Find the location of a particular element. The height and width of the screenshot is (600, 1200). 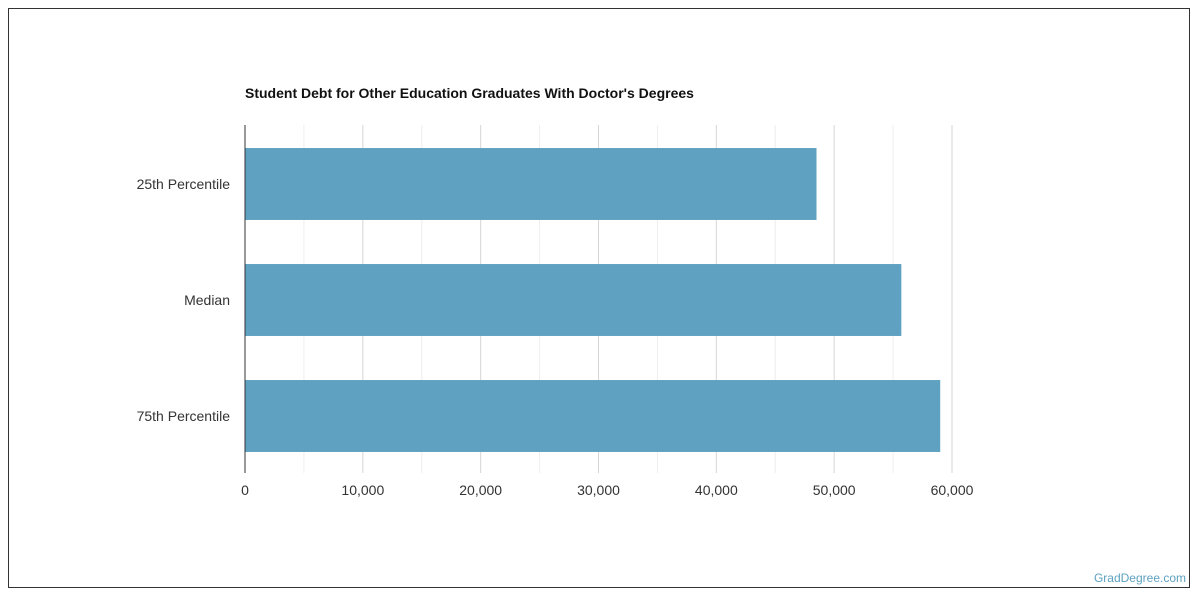

category-label: 25th Percentile is located at coordinates (184, 184).